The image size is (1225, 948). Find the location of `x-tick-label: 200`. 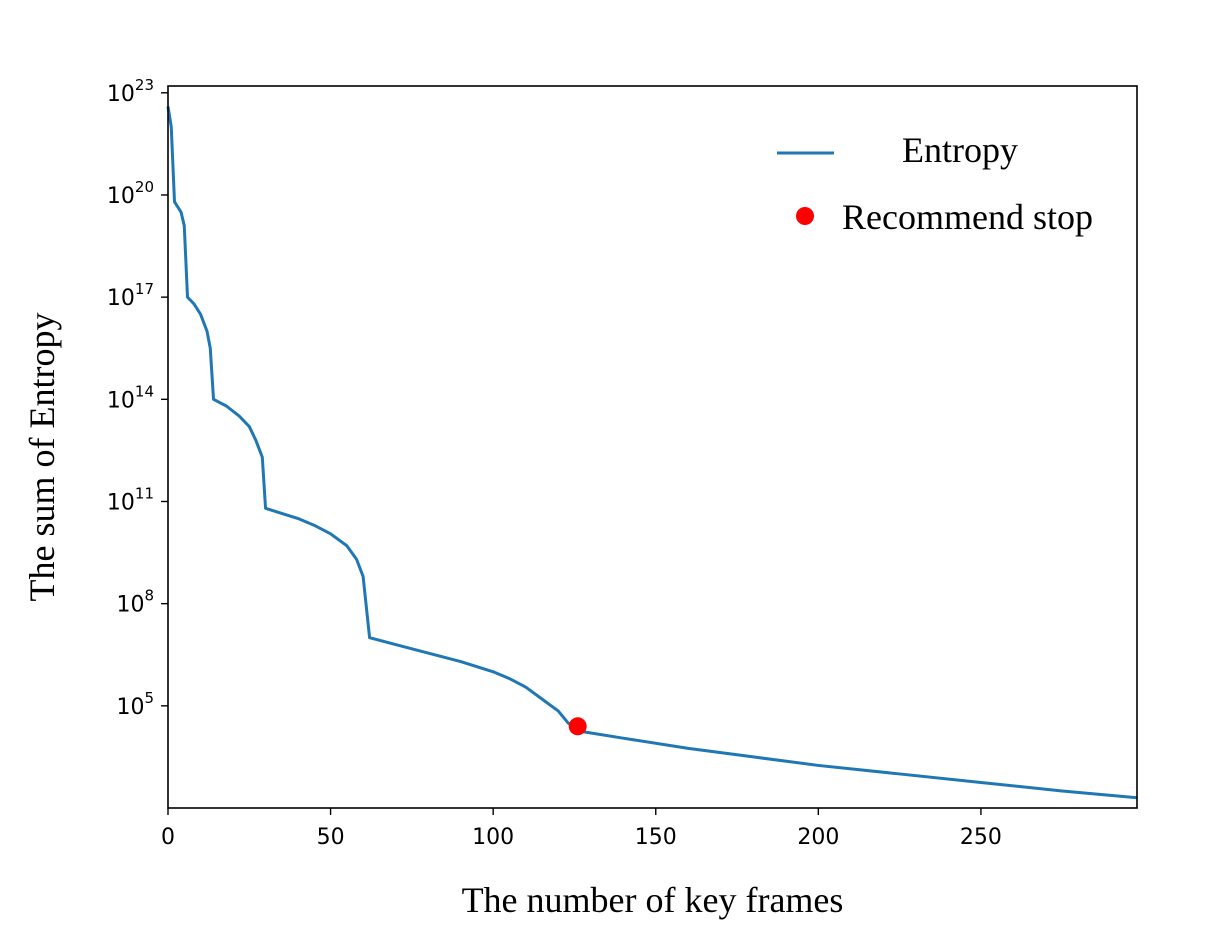

x-tick-label: 200 is located at coordinates (818, 837).